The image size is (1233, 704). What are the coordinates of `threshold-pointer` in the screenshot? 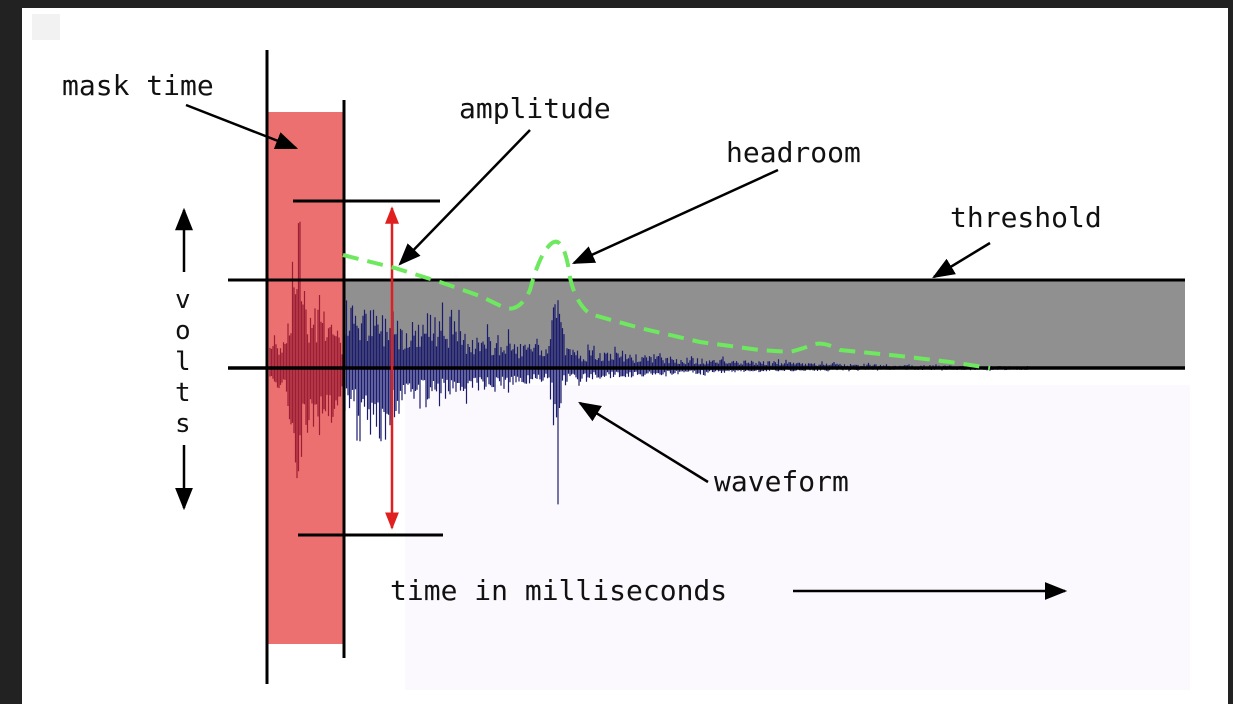 It's located at (961, 260).